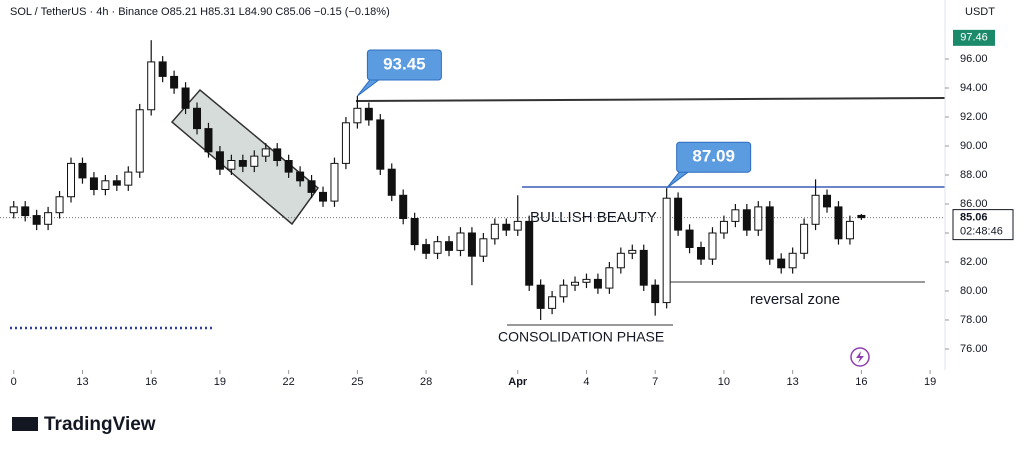 Image resolution: width=1024 pixels, height=453 pixels. Describe the element at coordinates (974, 59) in the screenshot. I see `y-tick-label: 96.00` at that location.